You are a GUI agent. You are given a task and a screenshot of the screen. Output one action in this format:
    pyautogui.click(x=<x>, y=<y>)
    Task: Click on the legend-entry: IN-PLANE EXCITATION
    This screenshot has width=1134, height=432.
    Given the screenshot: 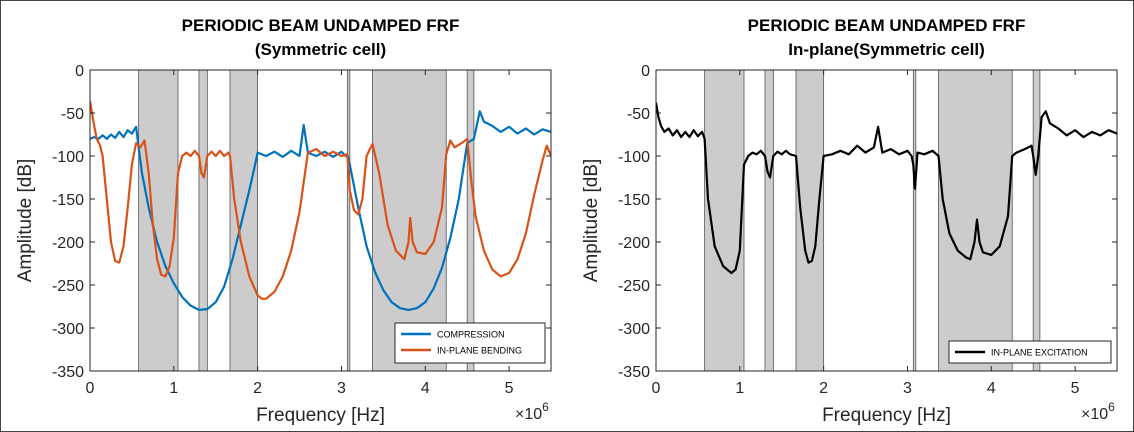 What is the action you would take?
    pyautogui.click(x=1039, y=353)
    